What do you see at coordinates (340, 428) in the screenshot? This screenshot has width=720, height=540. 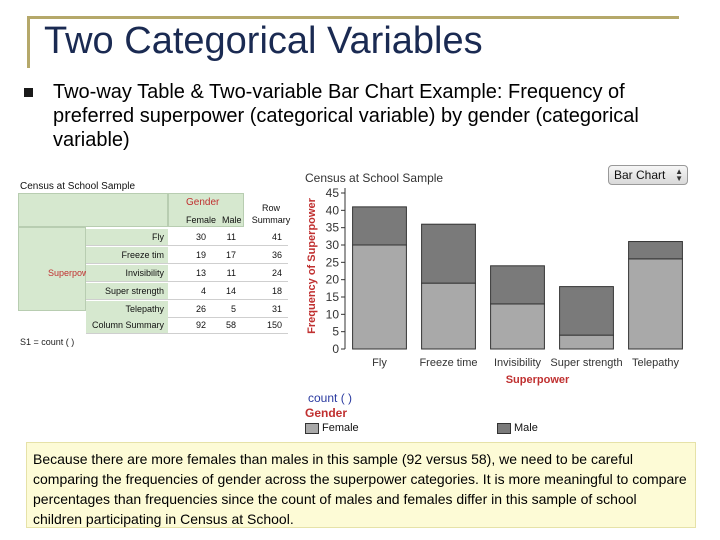 I see `legend-label-female: Female` at bounding box center [340, 428].